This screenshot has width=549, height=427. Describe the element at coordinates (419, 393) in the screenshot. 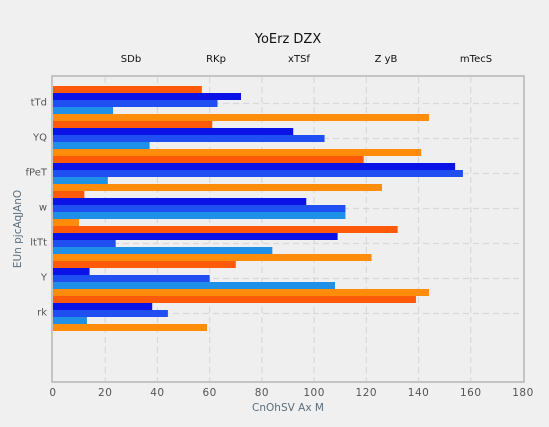

I see `x-tick-label: 140` at that location.